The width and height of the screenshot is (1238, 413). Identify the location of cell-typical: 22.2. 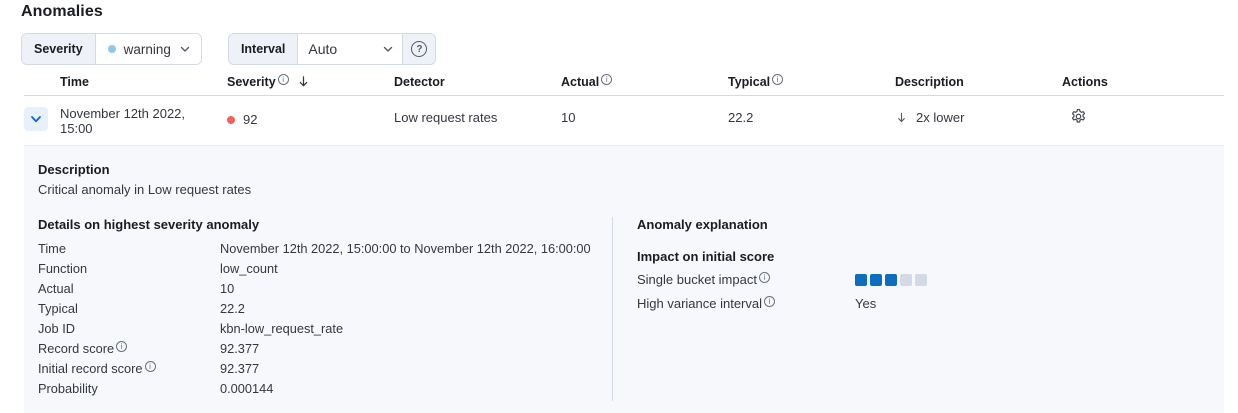
(741, 117).